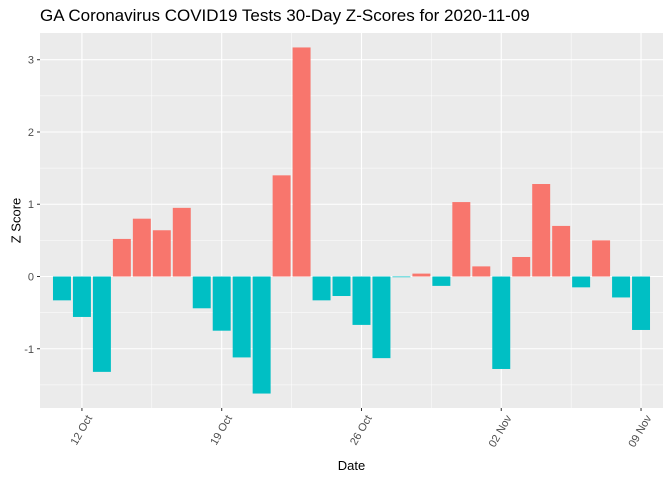 The image size is (672, 480). Describe the element at coordinates (16, 221) in the screenshot. I see `y-axis-title: Z Score` at that location.